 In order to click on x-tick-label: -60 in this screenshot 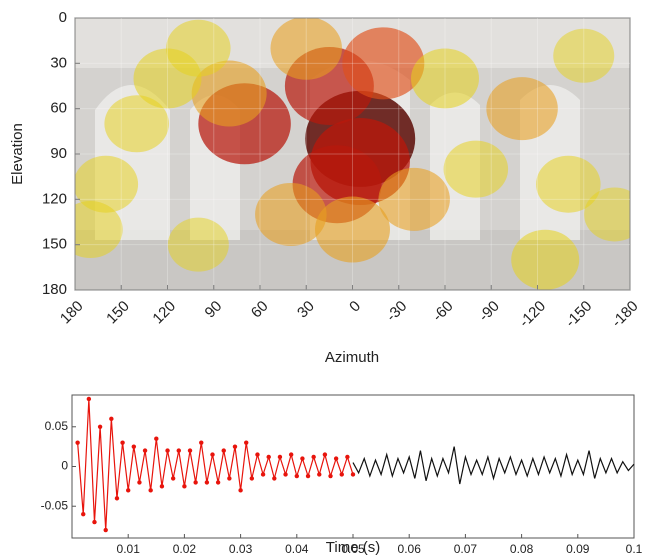, I will do `click(442, 311)`.